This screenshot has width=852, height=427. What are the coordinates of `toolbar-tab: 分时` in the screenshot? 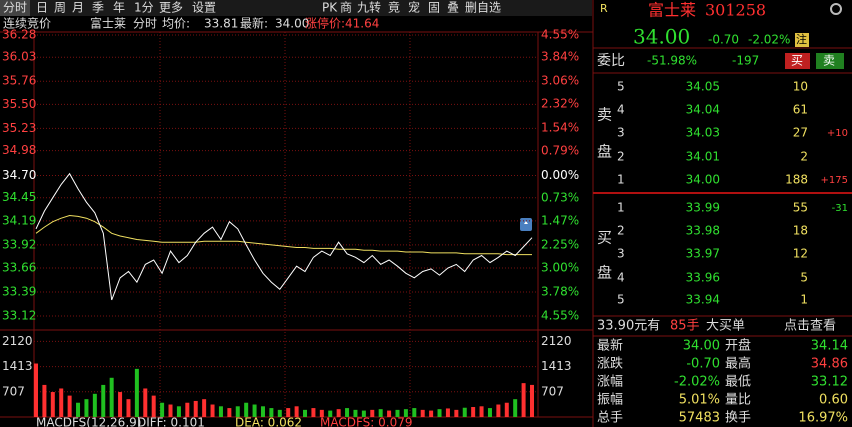 It's located at (15, 8).